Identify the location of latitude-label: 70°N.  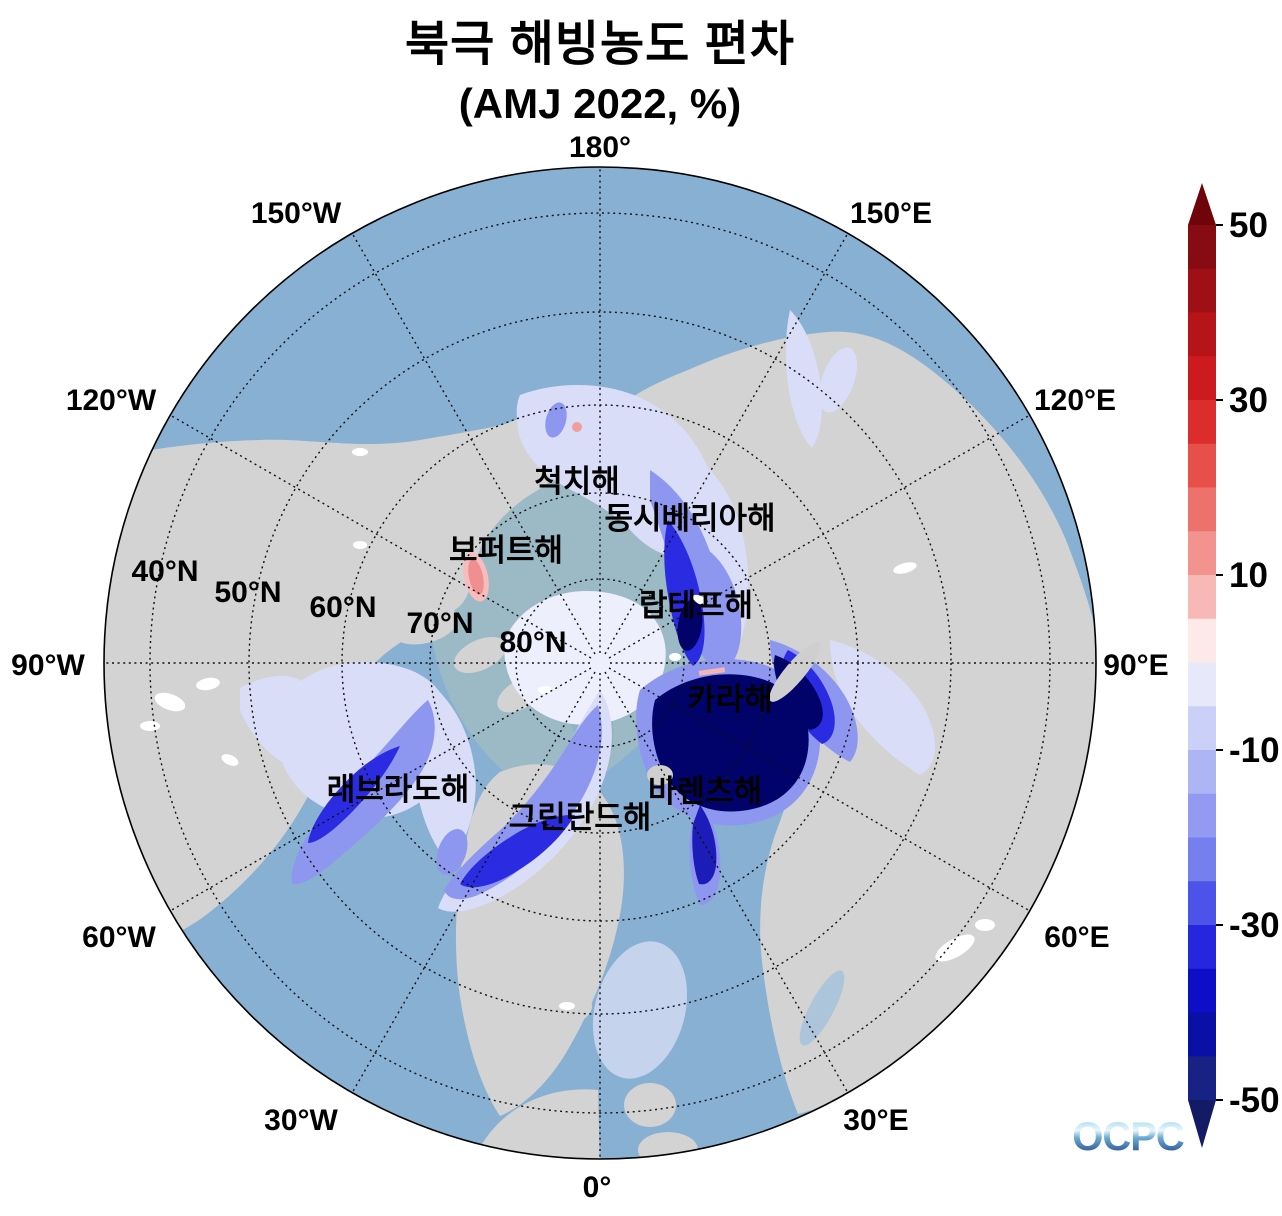
(439, 623).